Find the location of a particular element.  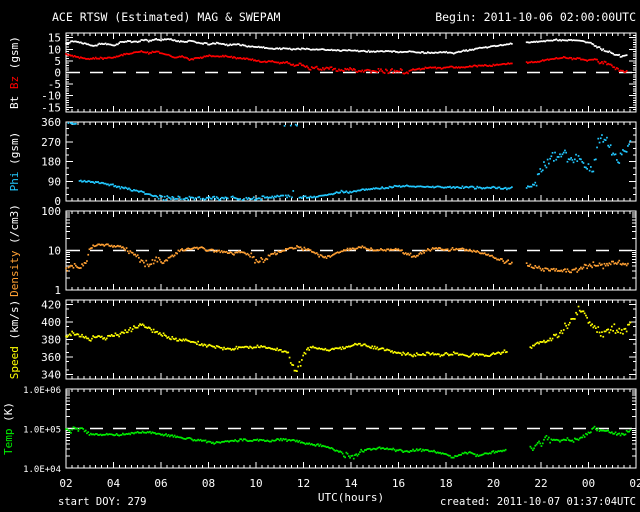

x-tick-label: 14 is located at coordinates (351, 483).